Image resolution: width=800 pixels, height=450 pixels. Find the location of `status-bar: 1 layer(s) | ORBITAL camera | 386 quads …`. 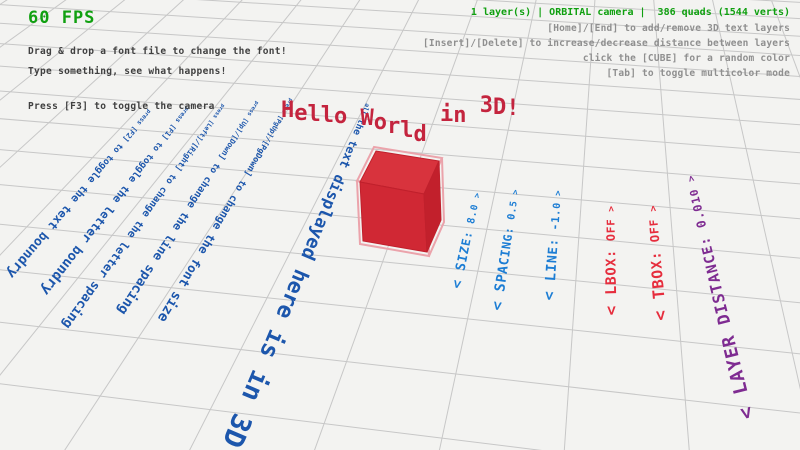

status-bar: 1 layer(s) | ORBITAL camera | 386 quads … is located at coordinates (630, 12).